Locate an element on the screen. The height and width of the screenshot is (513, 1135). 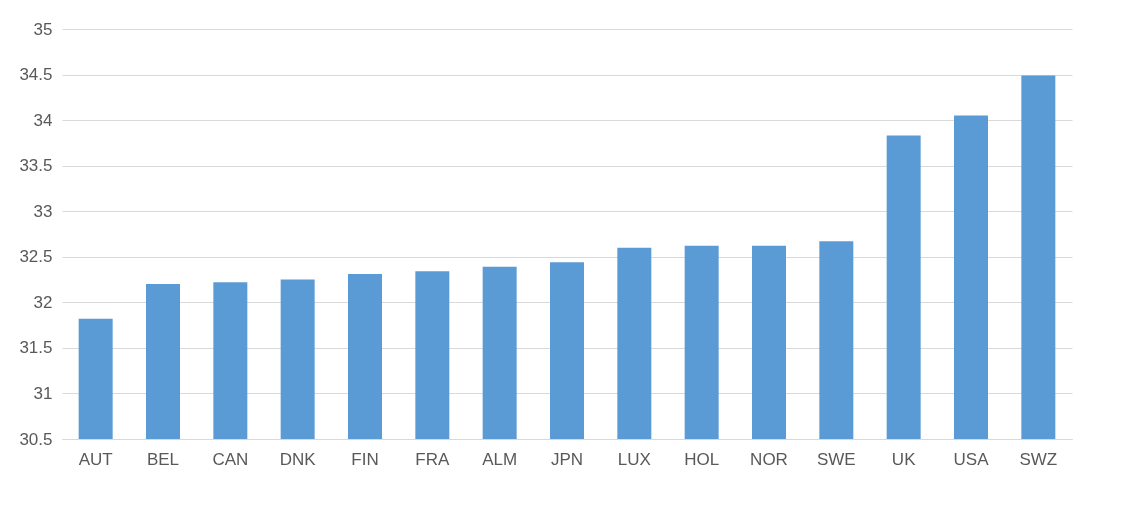
y-tick-label: 30.5 is located at coordinates (36, 439).